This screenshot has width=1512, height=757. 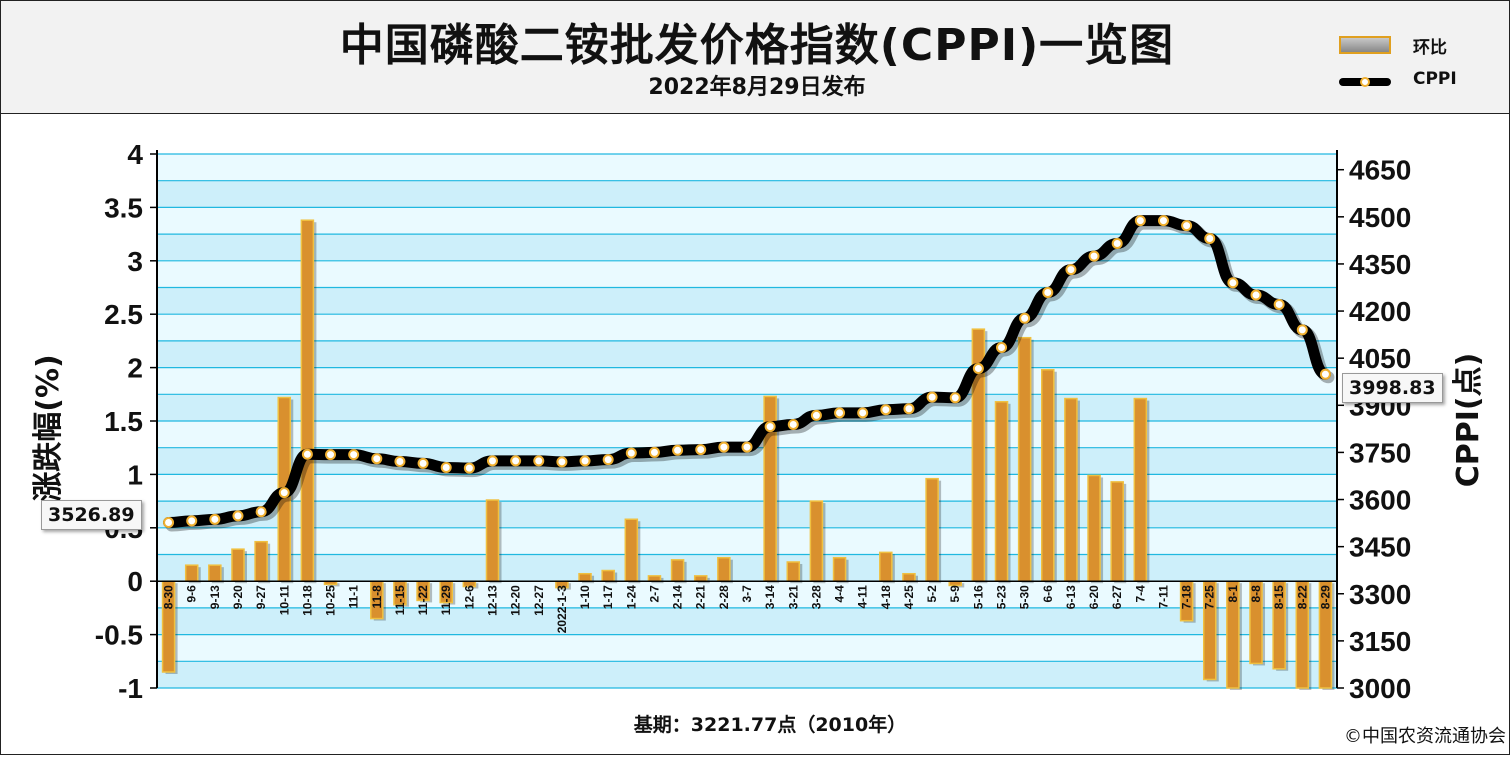 What do you see at coordinates (863, 597) in the screenshot?
I see `x-tick-label: 4-11` at bounding box center [863, 597].